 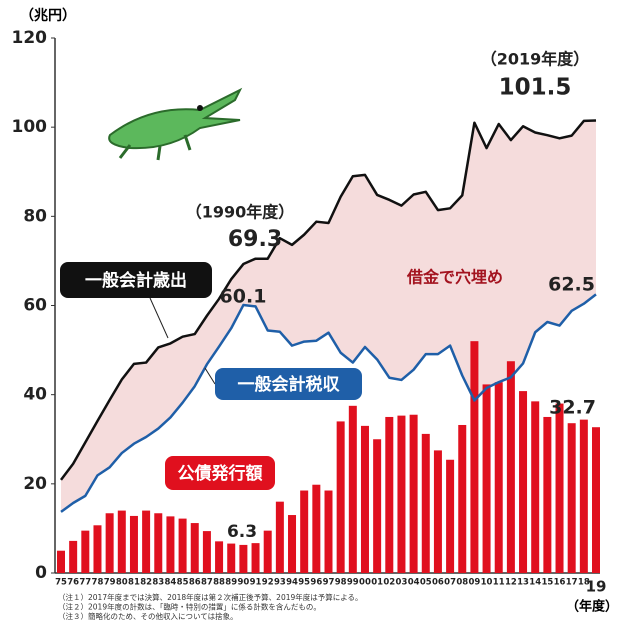 I want to click on x-tick-label: 01, so click(x=377, y=583).